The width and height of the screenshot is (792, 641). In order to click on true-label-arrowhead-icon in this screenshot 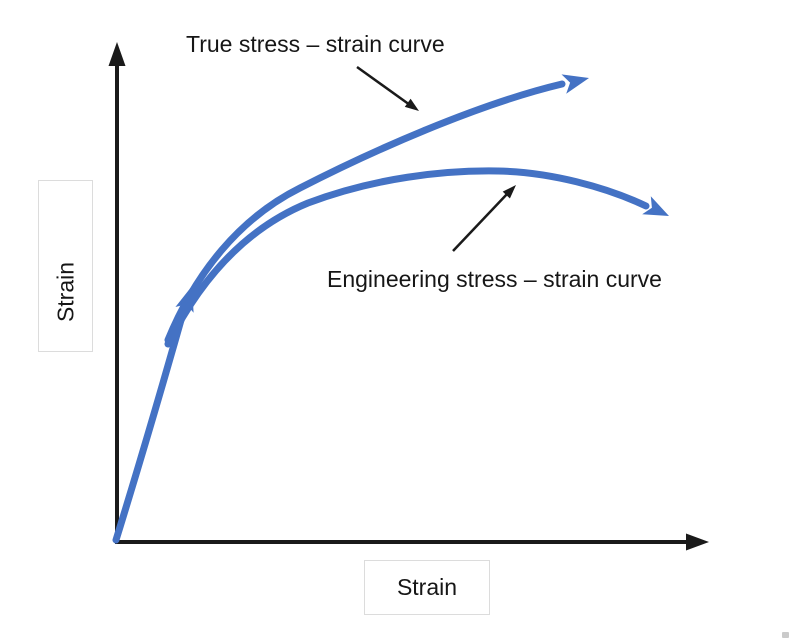, I will do `click(411, 104)`.